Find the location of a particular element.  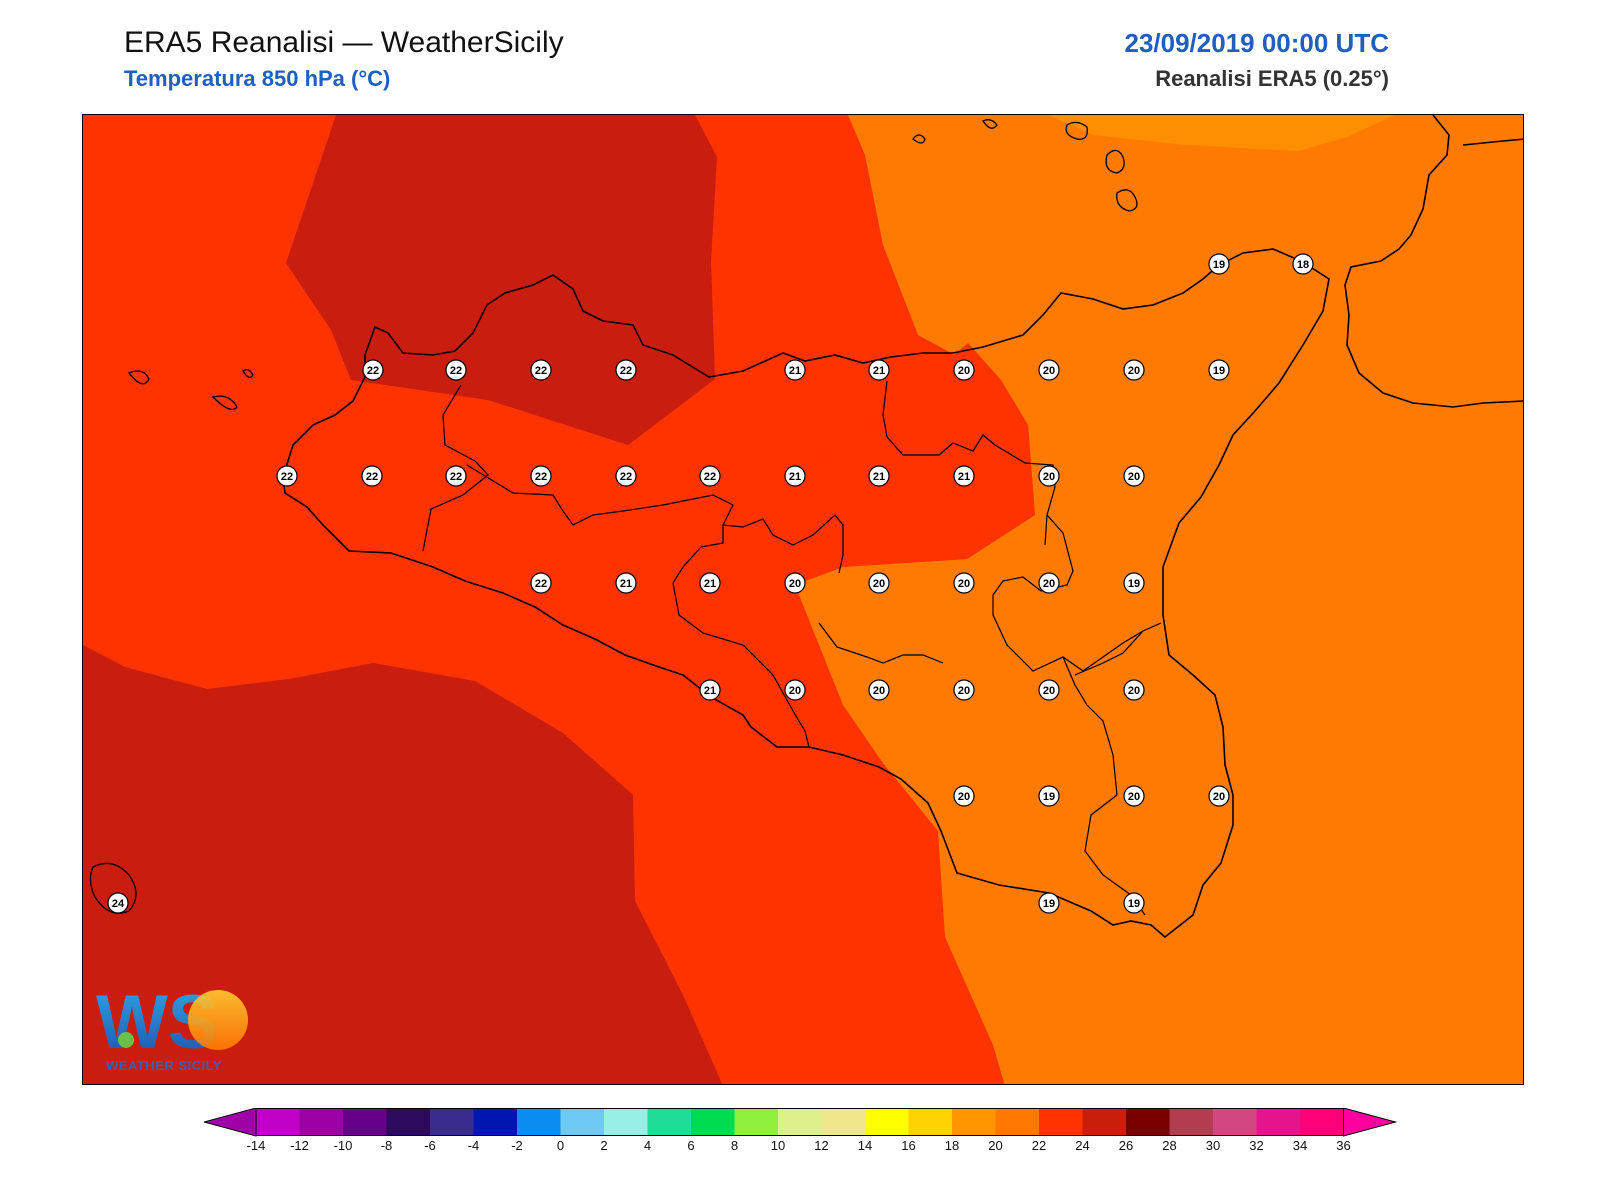

band-24-26-south is located at coordinates (403, 864).